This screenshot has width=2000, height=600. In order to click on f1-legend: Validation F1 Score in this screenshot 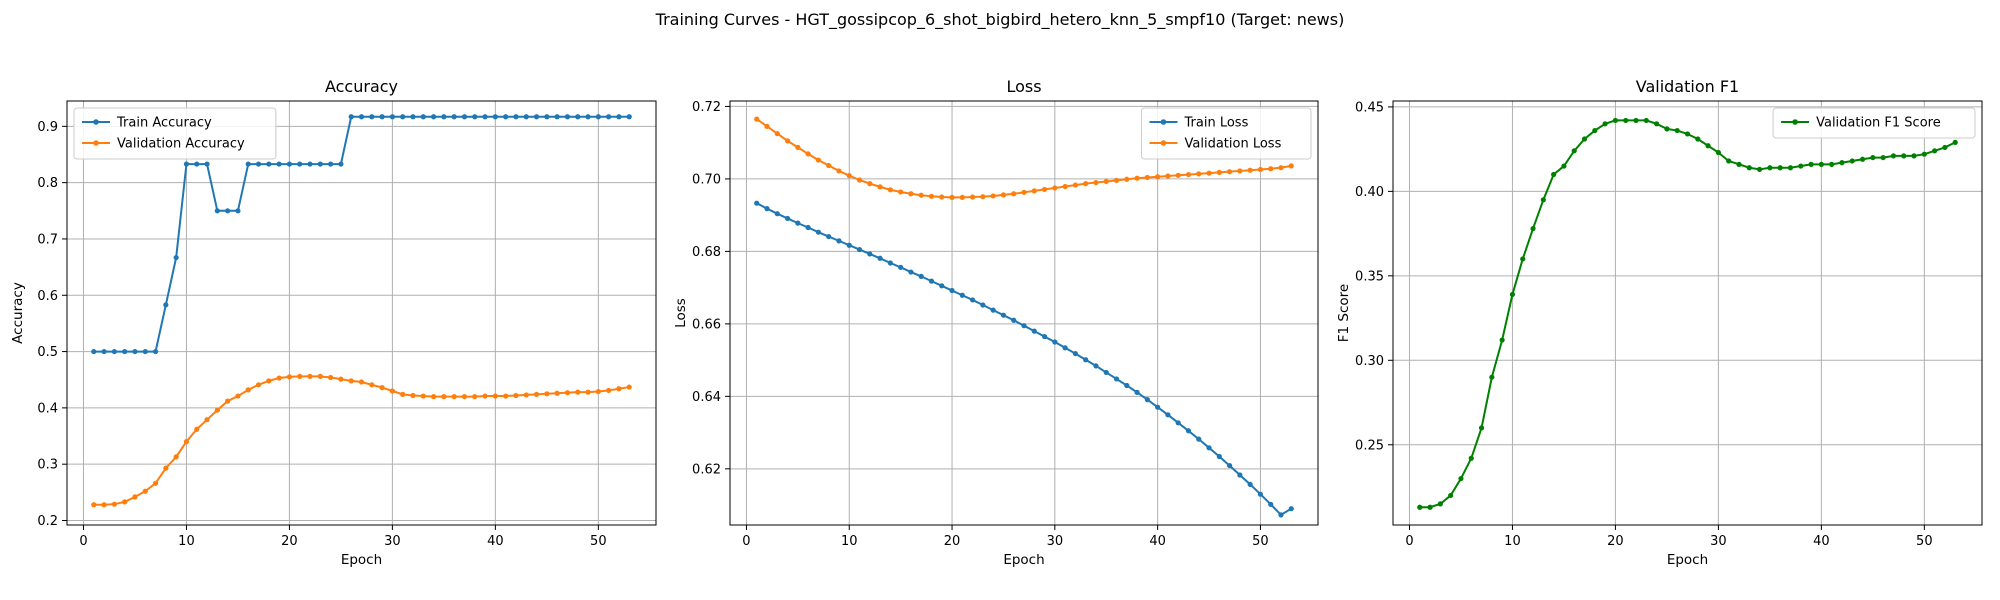, I will do `click(1874, 123)`.